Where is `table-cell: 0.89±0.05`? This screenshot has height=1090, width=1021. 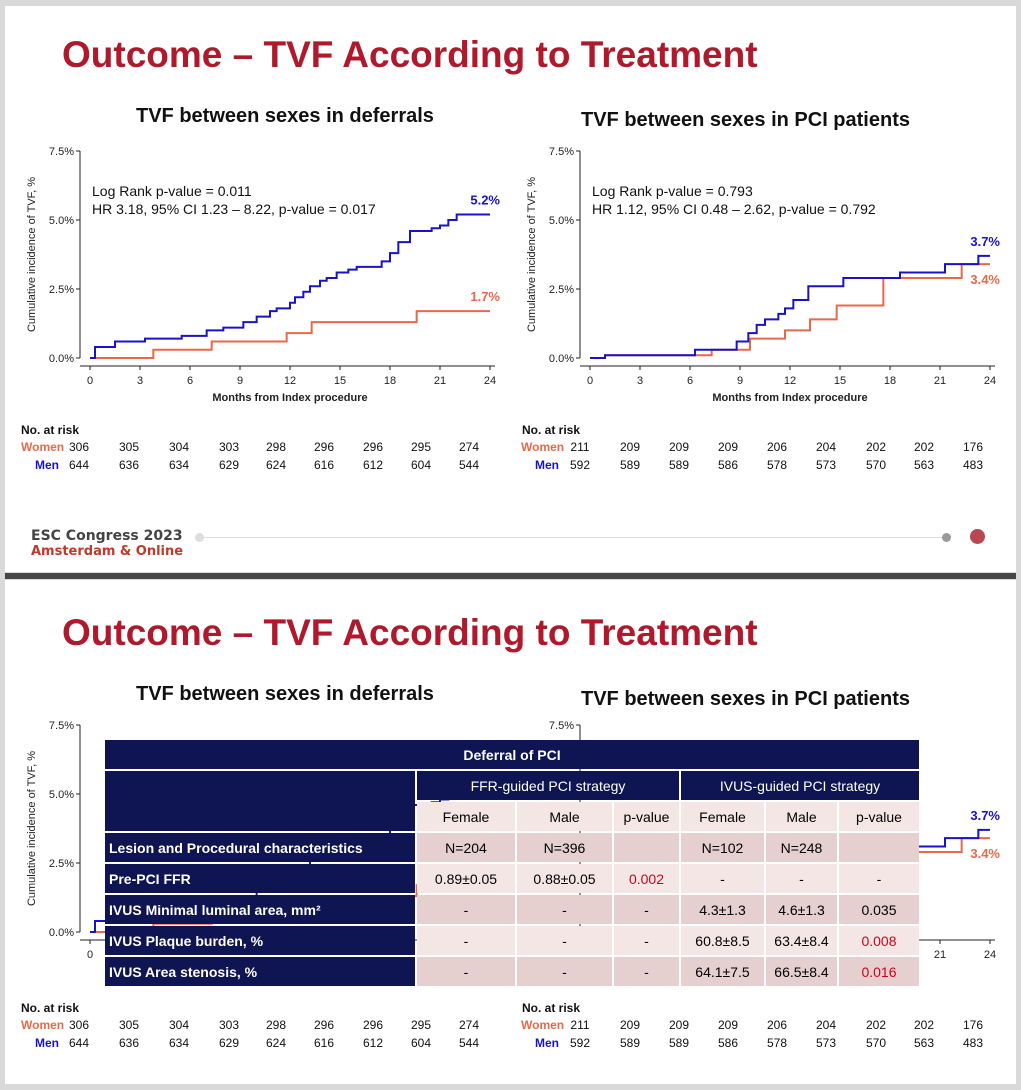
table-cell: 0.89±0.05 is located at coordinates (466, 878).